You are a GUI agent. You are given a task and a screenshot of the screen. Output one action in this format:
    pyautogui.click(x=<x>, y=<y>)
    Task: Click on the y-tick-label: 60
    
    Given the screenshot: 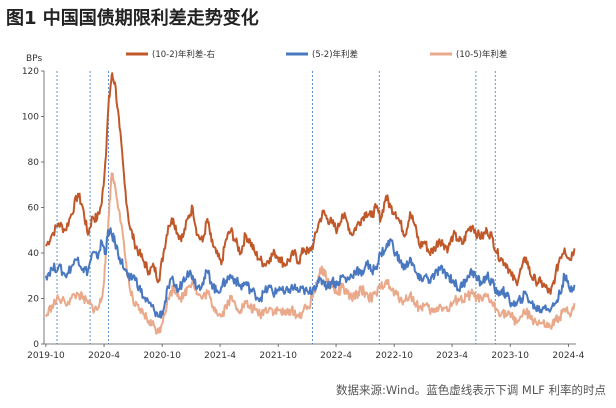 What is the action you would take?
    pyautogui.click(x=34, y=209)
    